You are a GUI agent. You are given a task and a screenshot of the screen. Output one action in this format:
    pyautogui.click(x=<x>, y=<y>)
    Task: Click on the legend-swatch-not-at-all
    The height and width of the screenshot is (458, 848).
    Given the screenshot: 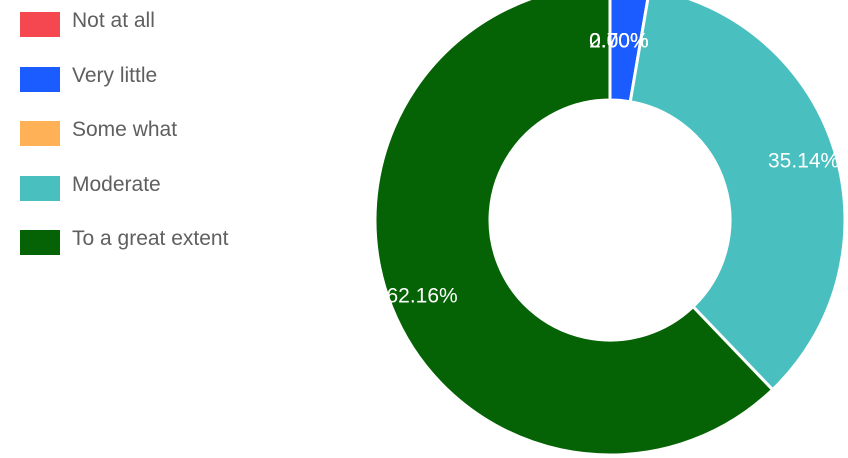 What is the action you would take?
    pyautogui.click(x=40, y=24)
    